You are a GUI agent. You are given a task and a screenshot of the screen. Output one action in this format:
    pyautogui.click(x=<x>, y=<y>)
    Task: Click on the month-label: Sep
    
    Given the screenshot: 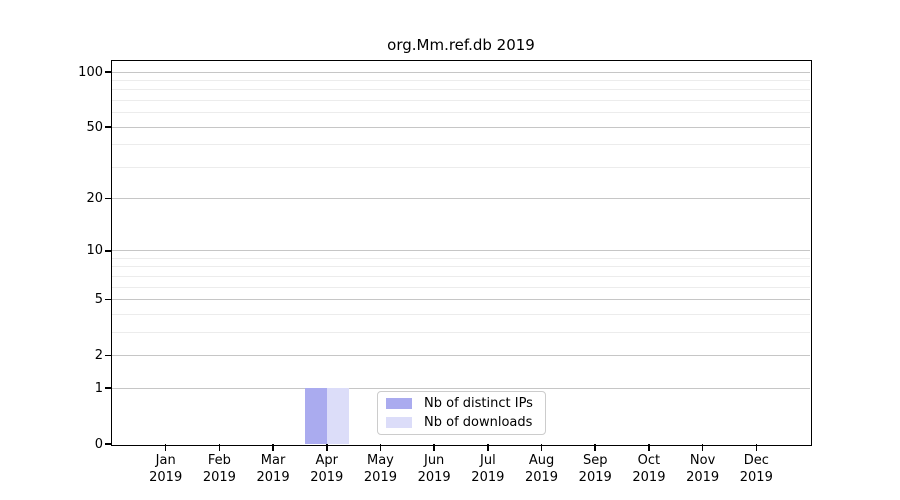 What is the action you would take?
    pyautogui.click(x=595, y=460)
    